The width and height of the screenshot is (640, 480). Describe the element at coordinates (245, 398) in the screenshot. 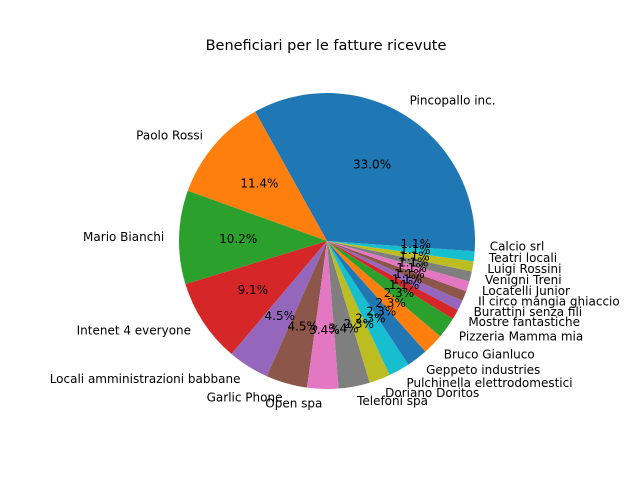

I see `category-label: Garlic Phone` at that location.